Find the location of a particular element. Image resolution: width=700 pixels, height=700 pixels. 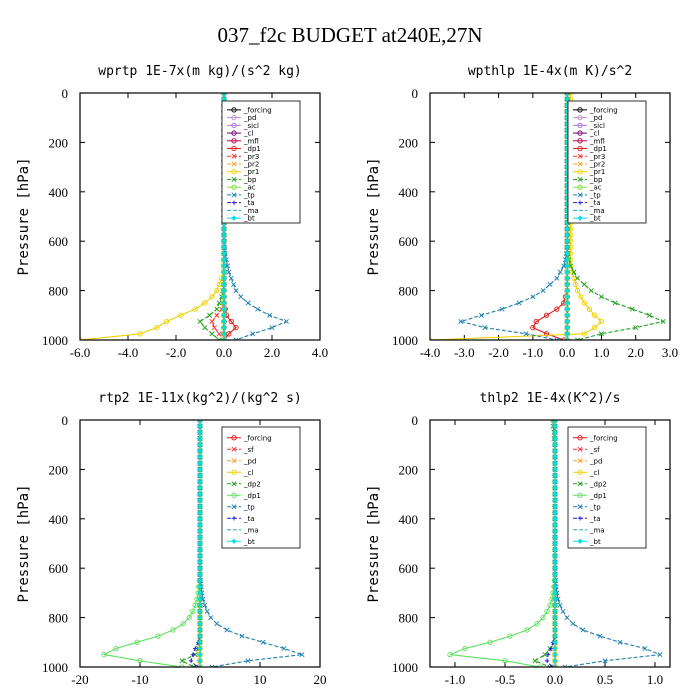

x-tick-label: 3.0 is located at coordinates (670, 352).